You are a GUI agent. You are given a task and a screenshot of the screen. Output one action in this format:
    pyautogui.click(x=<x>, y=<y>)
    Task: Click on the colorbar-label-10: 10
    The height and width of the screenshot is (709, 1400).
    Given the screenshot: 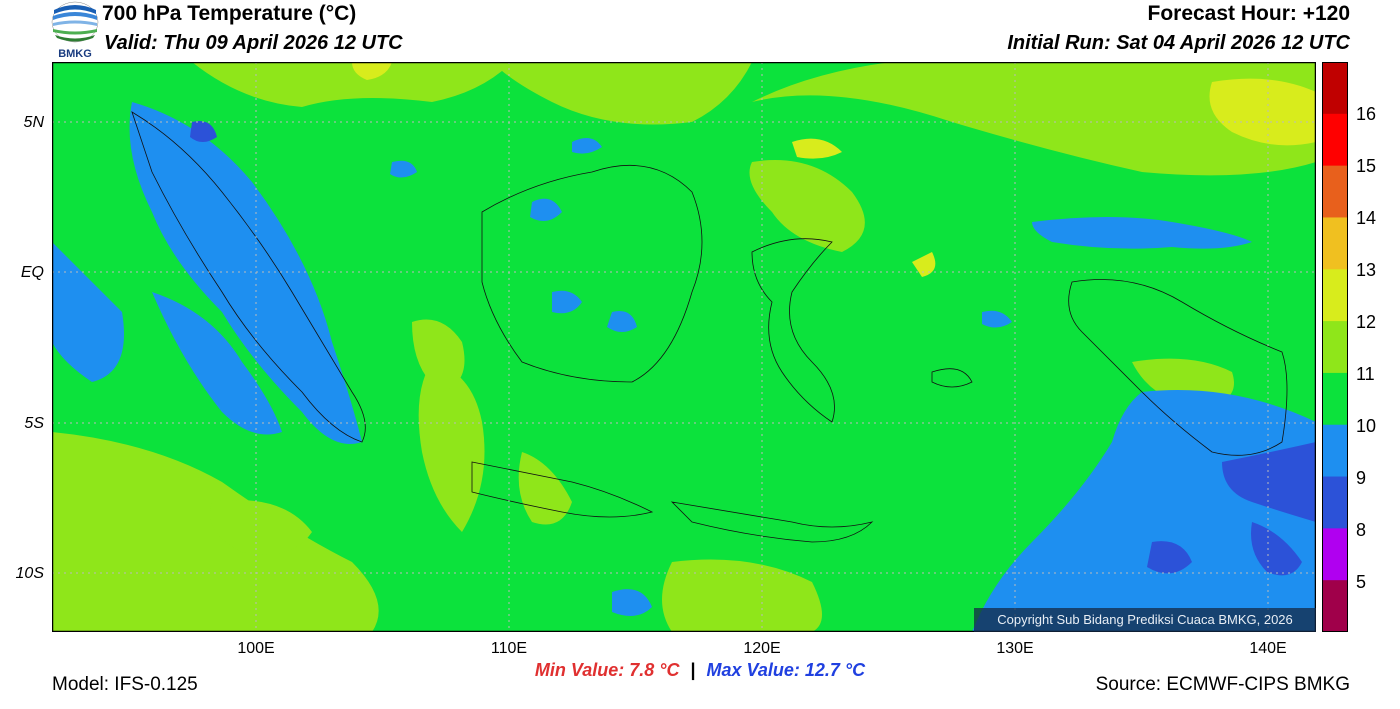 What is the action you would take?
    pyautogui.click(x=1366, y=426)
    